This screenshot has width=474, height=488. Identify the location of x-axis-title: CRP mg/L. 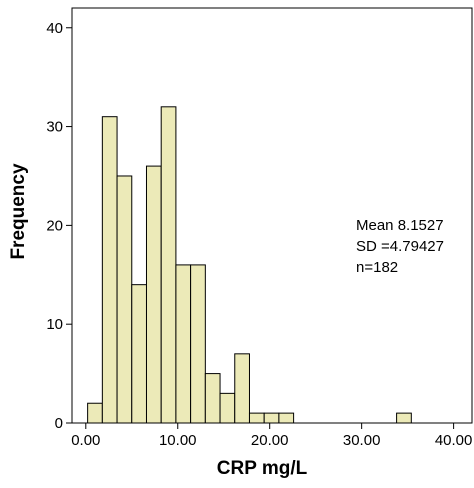
(262, 468).